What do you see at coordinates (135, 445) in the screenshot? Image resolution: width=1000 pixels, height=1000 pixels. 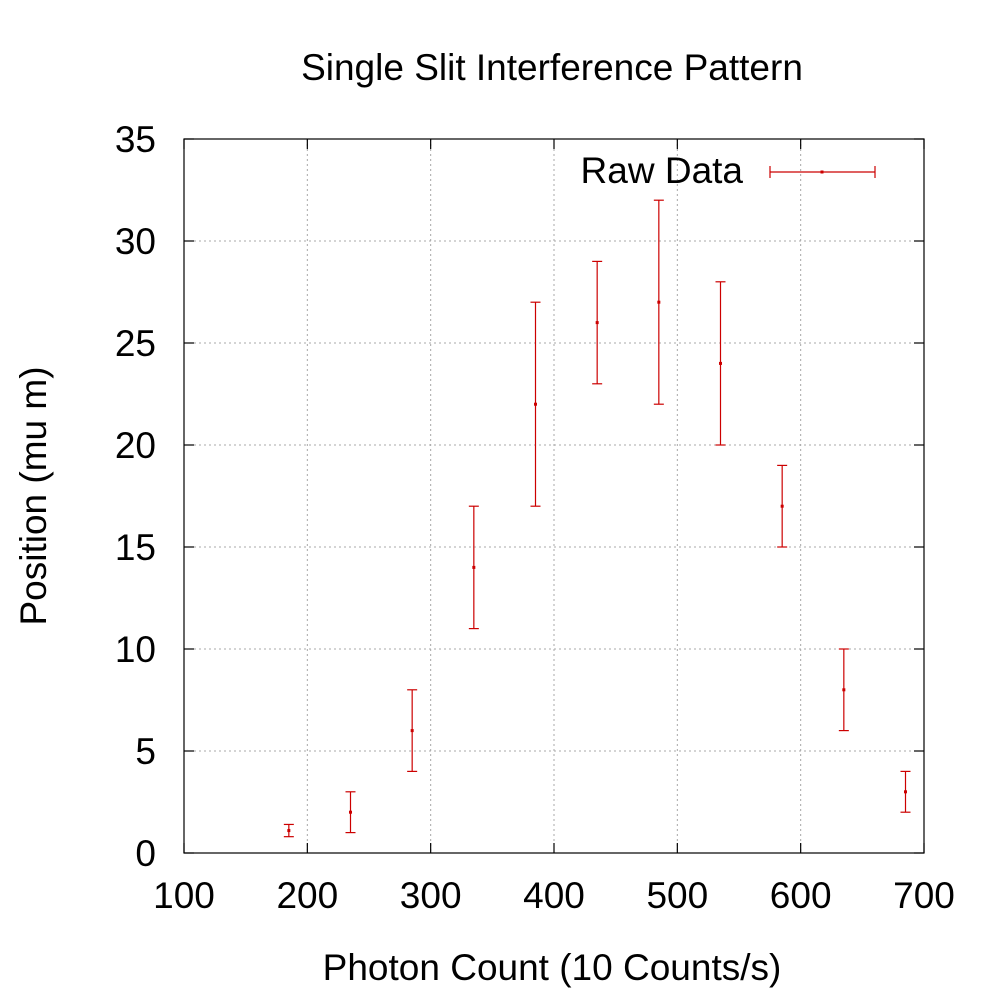 I see `y-tick-label: 20` at bounding box center [135, 445].